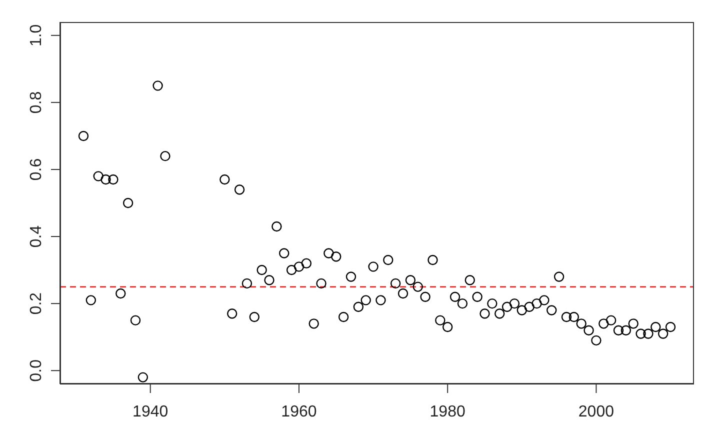  What do you see at coordinates (36, 169) in the screenshot?
I see `y-tick-label: 0.6` at bounding box center [36, 169].